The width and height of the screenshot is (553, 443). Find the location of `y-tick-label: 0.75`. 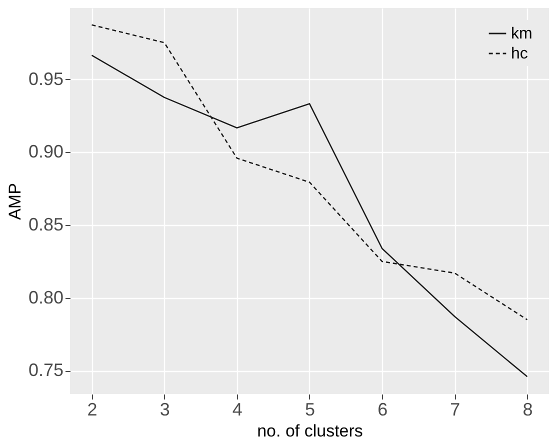

y-tick-label: 0.75 is located at coordinates (46, 370).